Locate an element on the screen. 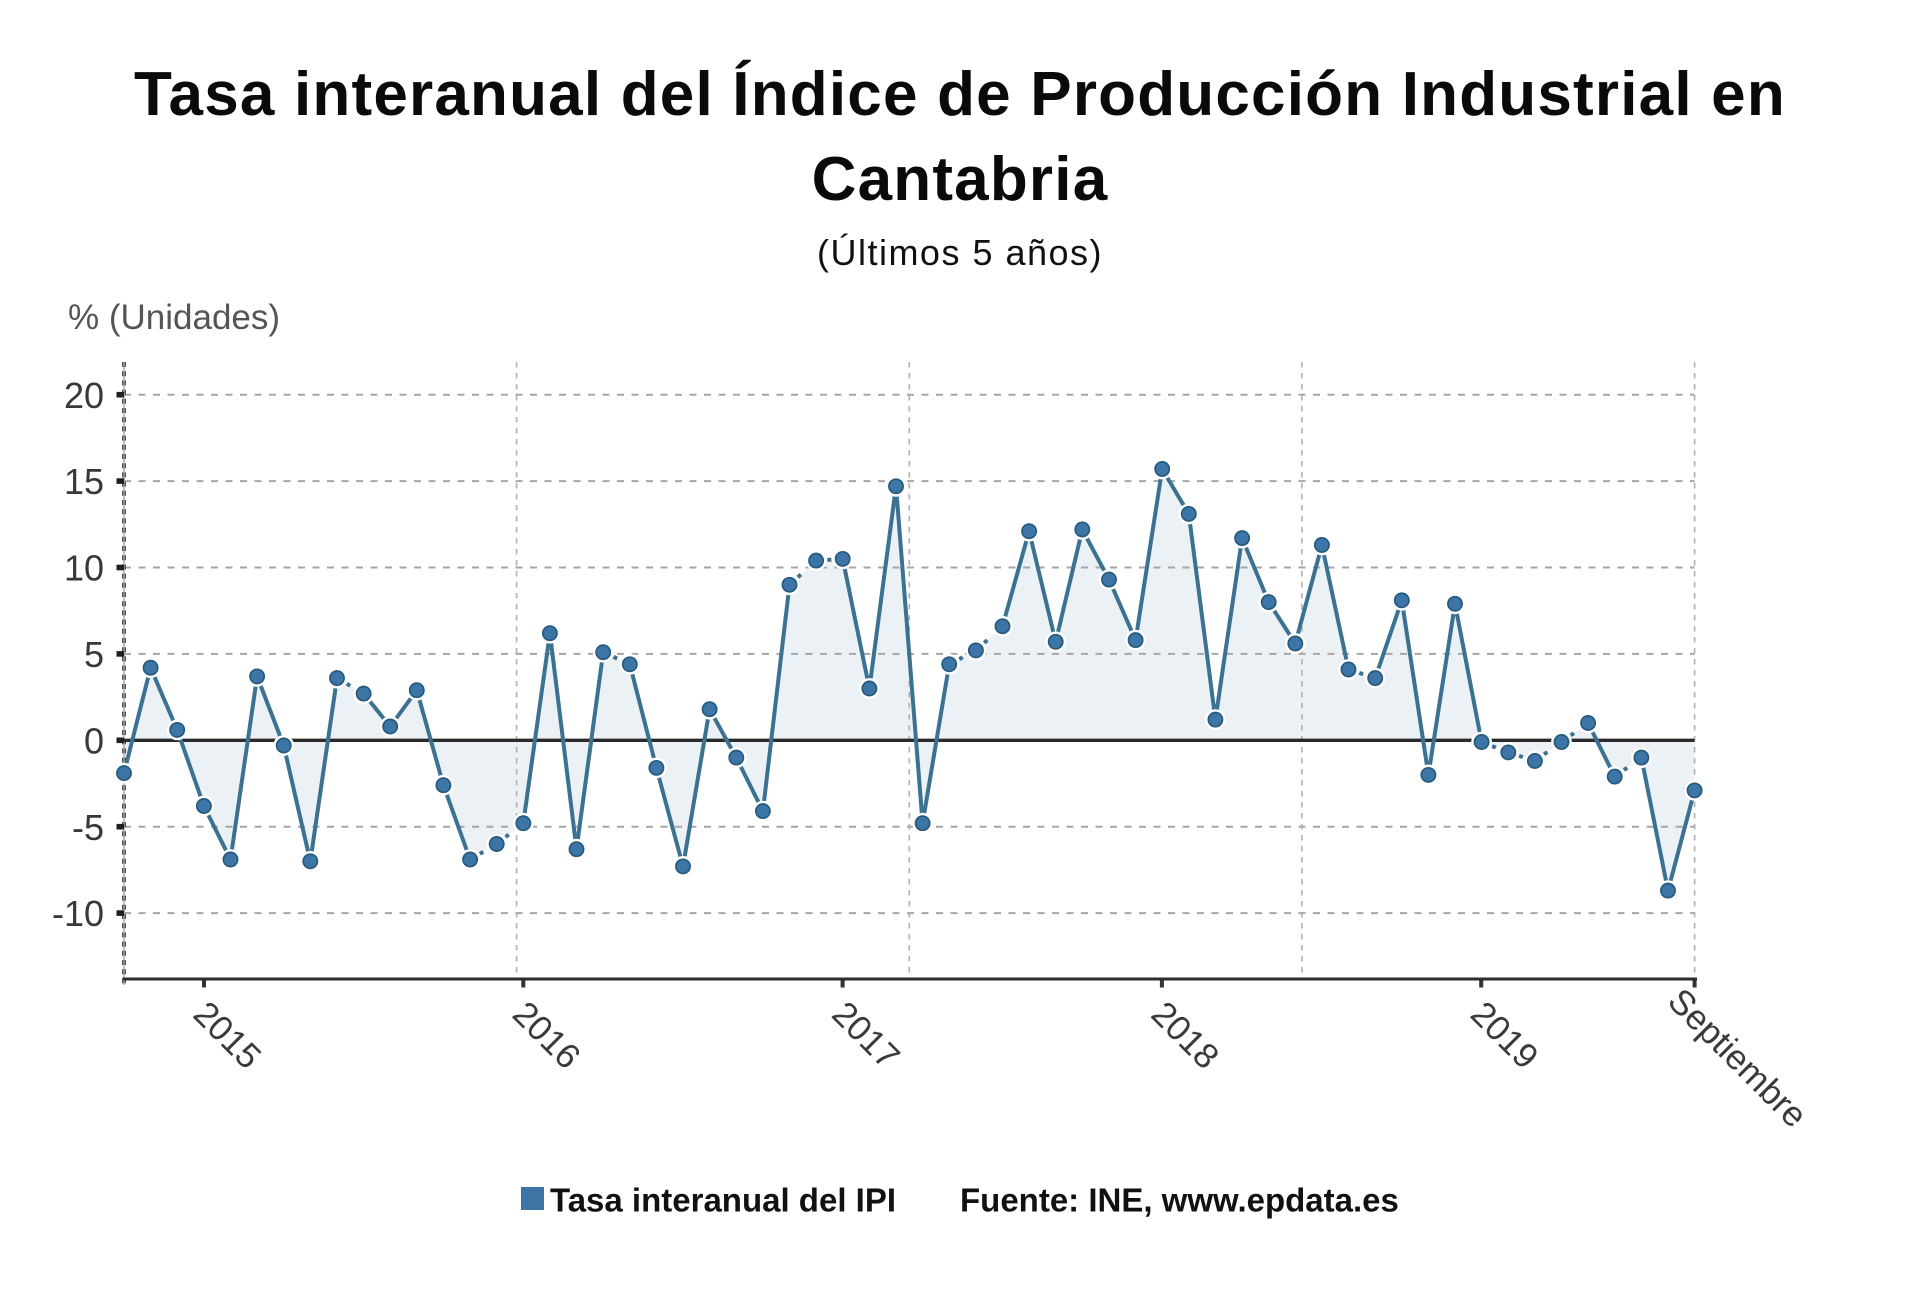 The height and width of the screenshot is (1294, 1920). svg-text: 5 is located at coordinates (94, 654).